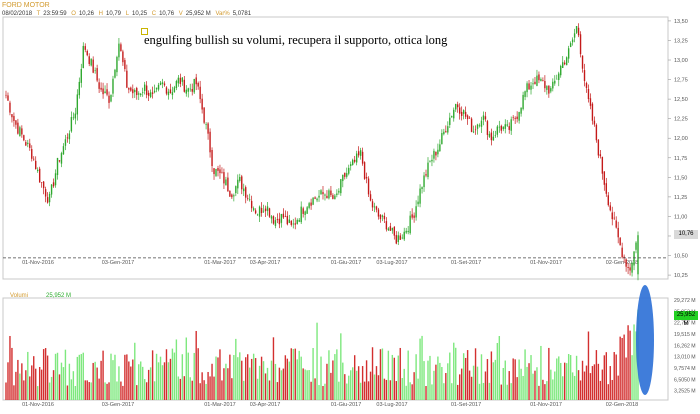  I want to click on annotation-handle, so click(144, 31).